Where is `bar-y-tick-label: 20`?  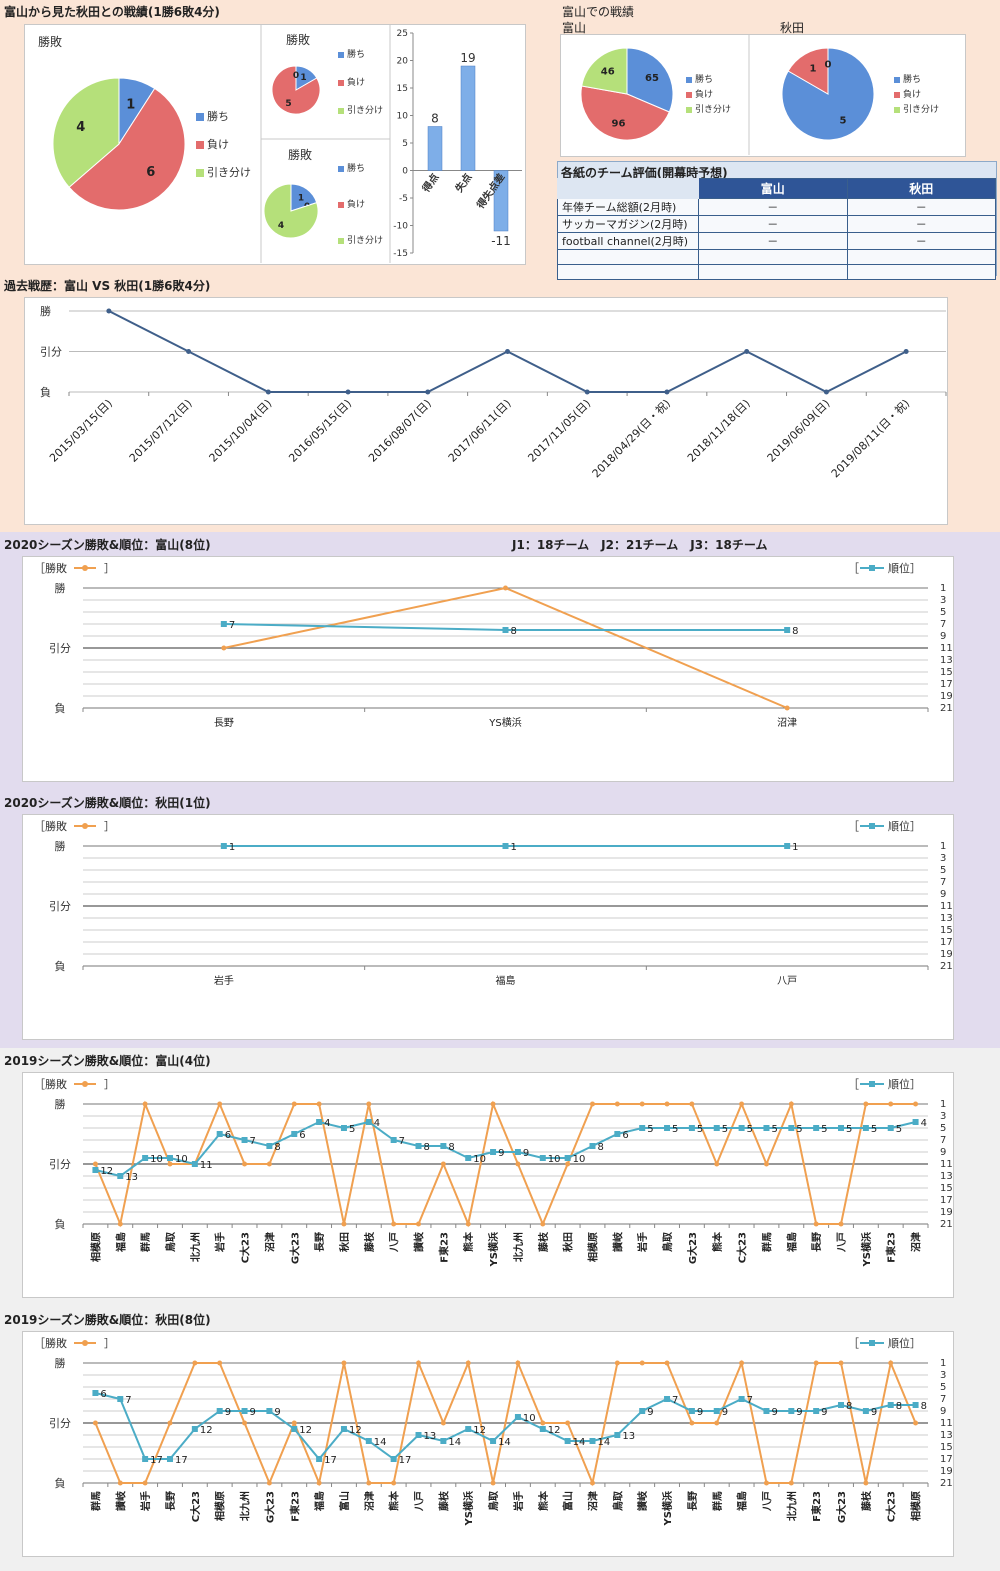 bar-y-tick-label: 20 is located at coordinates (403, 62).